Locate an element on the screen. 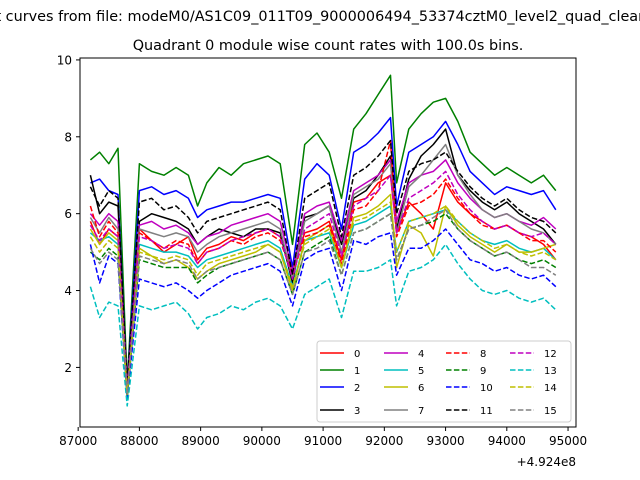 The image size is (640, 480). x-tick-label: 90000 is located at coordinates (262, 441).